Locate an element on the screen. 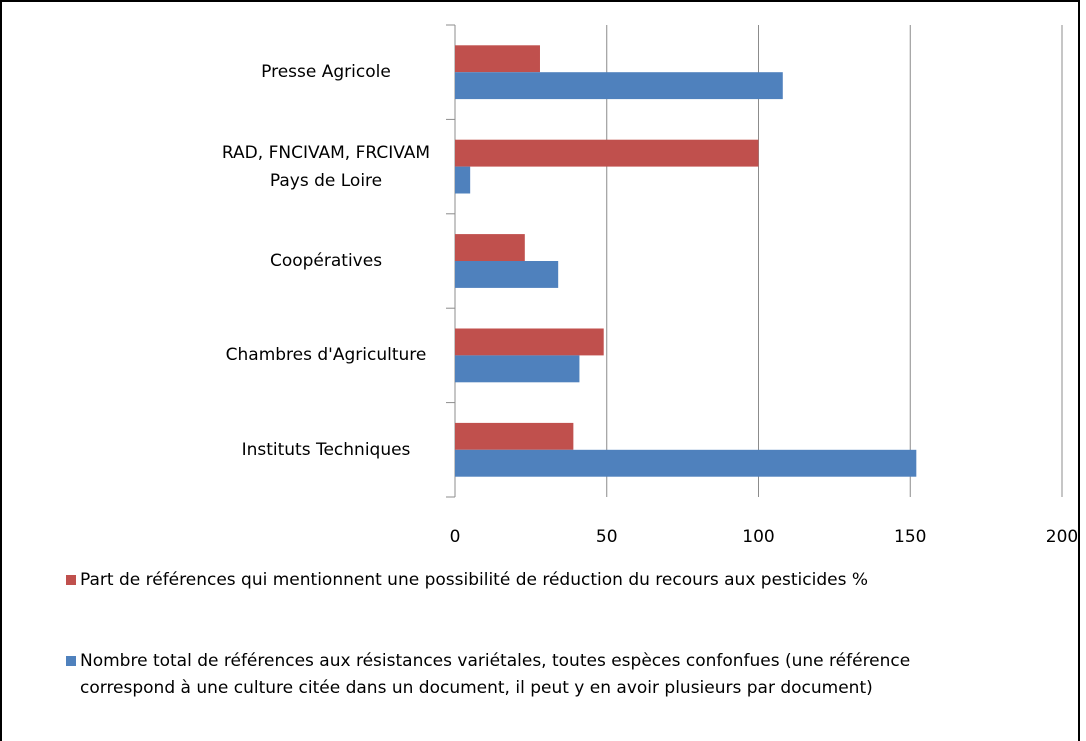 The image size is (1086, 741). category-label: Coopératives is located at coordinates (326, 261).